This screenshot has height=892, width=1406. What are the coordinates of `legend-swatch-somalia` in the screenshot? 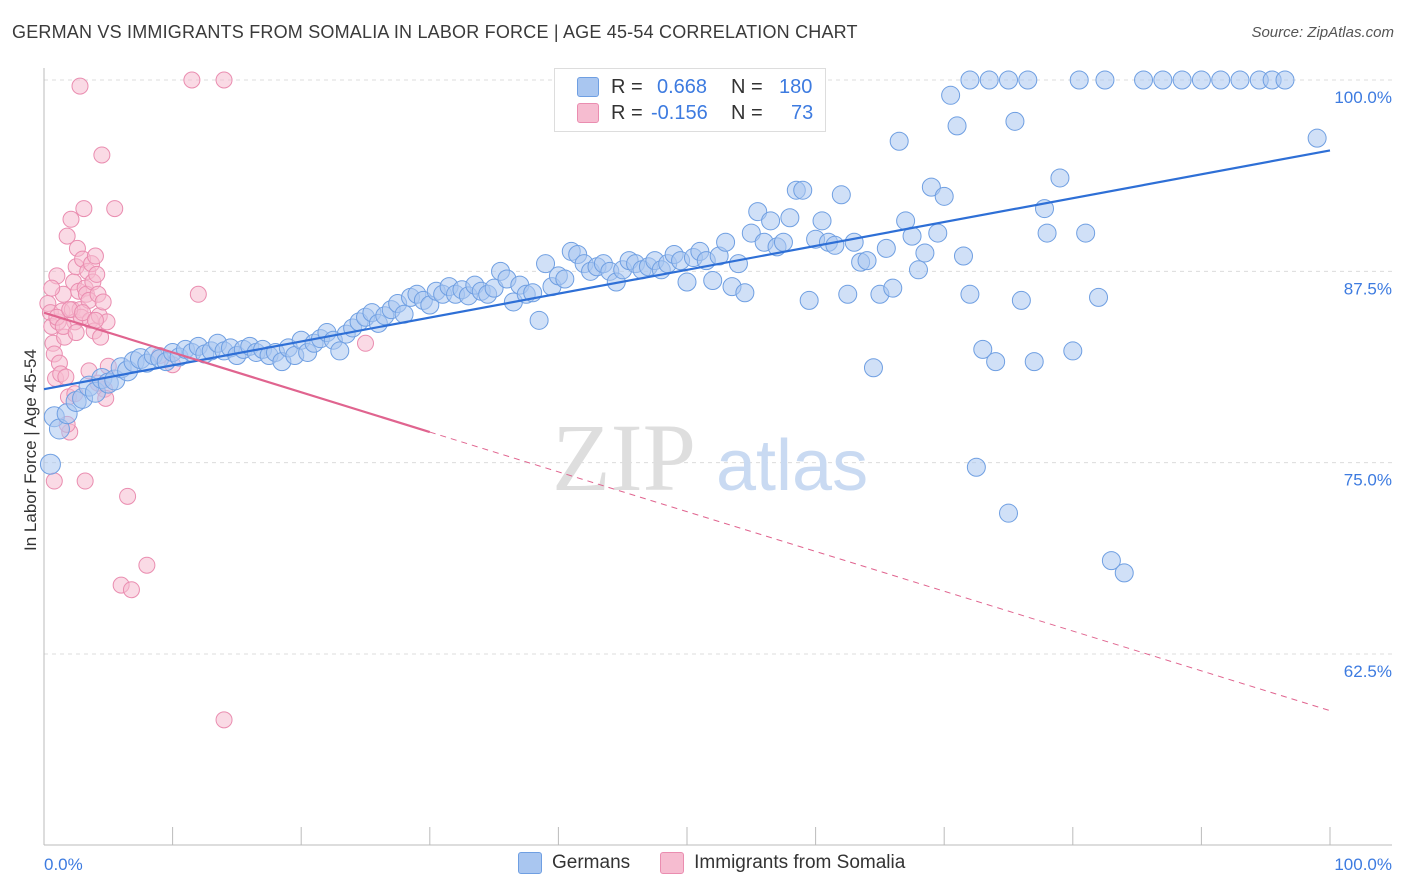 It's located at (672, 863).